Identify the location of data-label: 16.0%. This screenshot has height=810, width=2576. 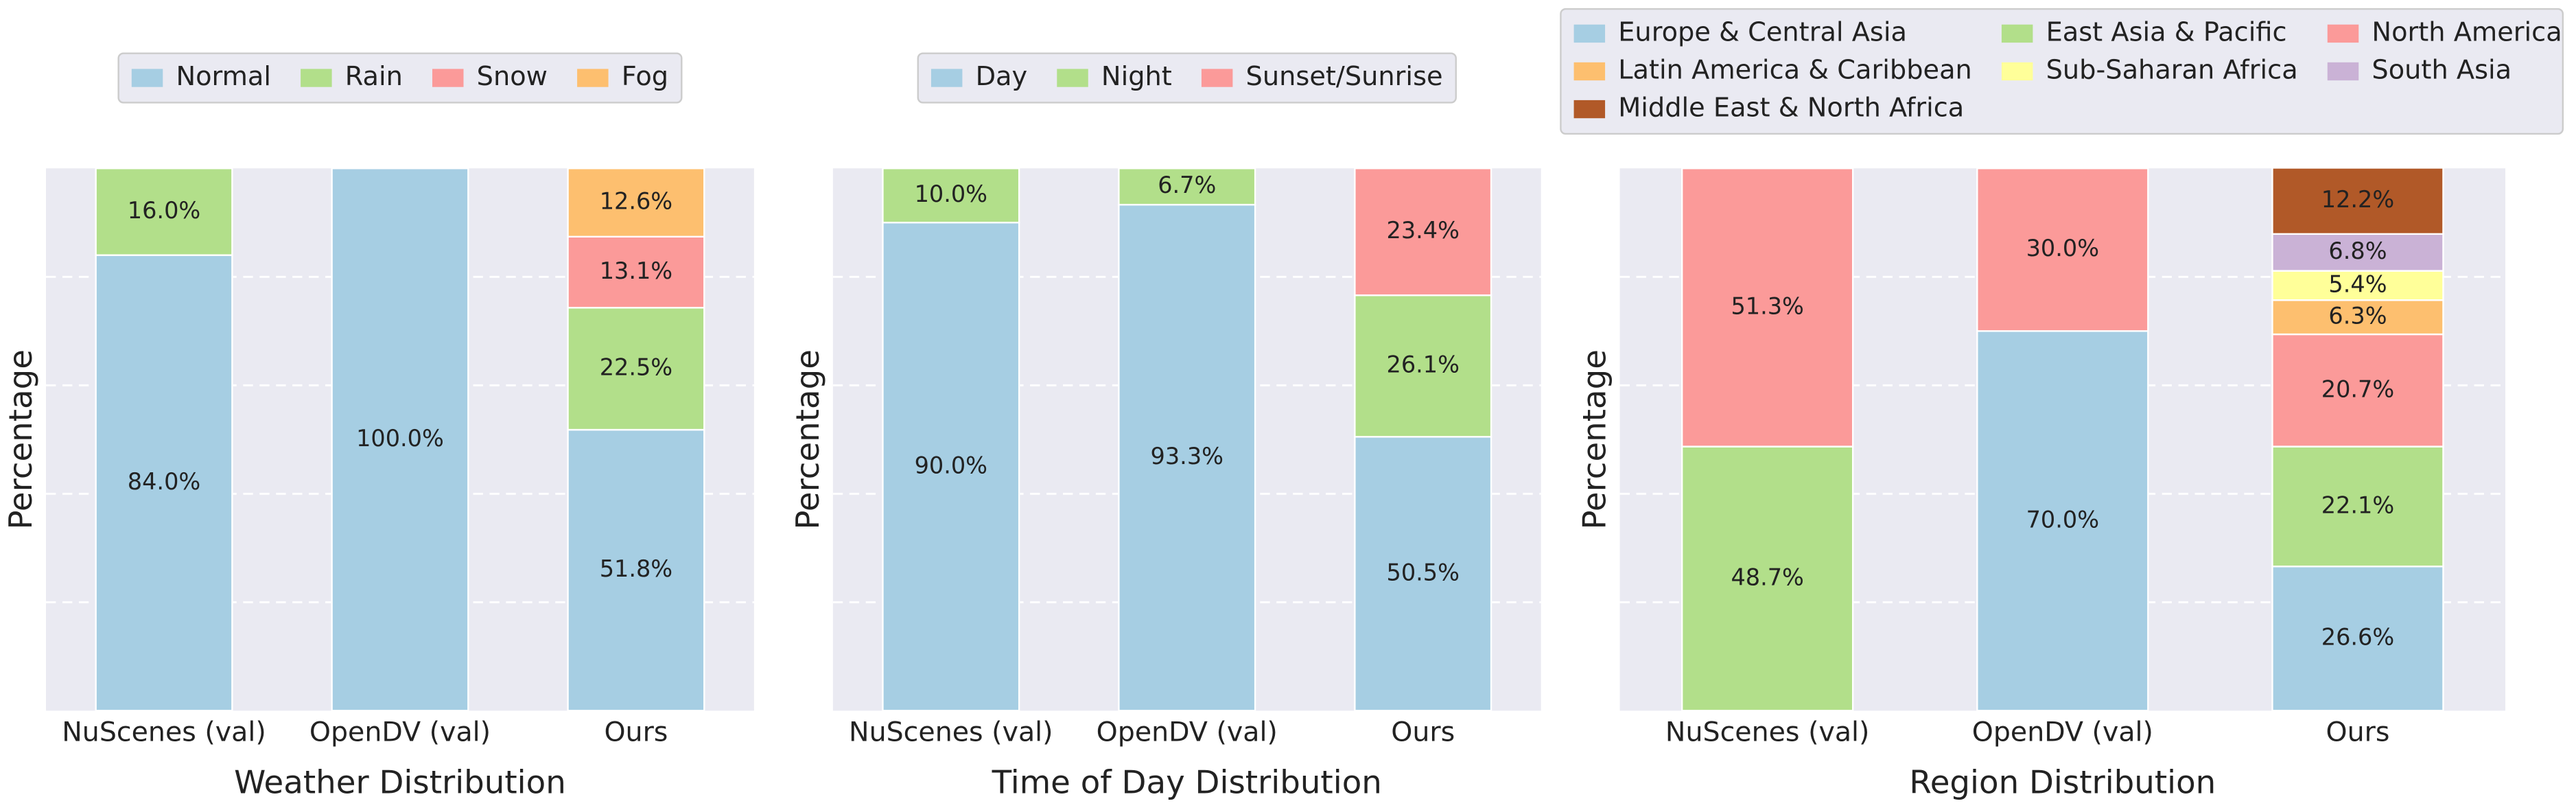
(164, 210).